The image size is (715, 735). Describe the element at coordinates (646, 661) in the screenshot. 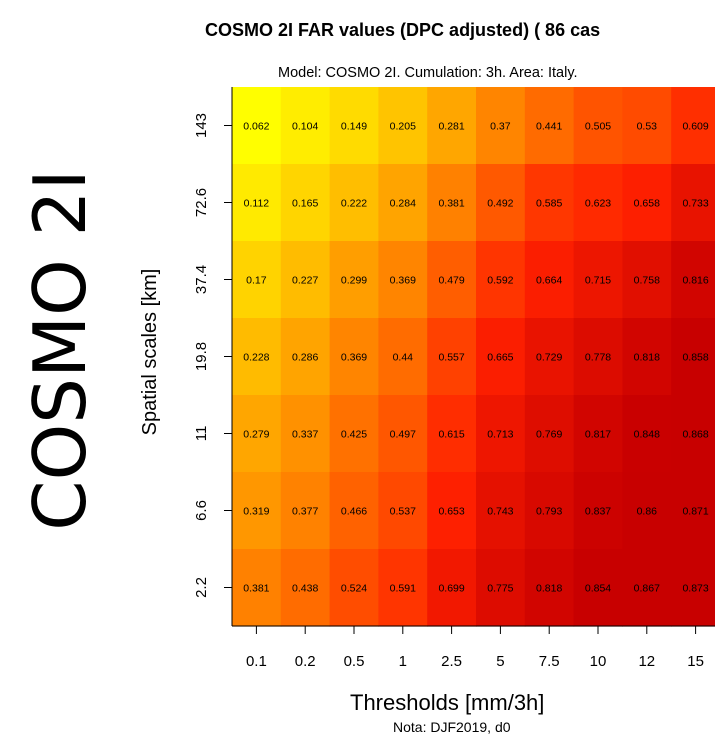

I see `x-tick-label: 12` at that location.